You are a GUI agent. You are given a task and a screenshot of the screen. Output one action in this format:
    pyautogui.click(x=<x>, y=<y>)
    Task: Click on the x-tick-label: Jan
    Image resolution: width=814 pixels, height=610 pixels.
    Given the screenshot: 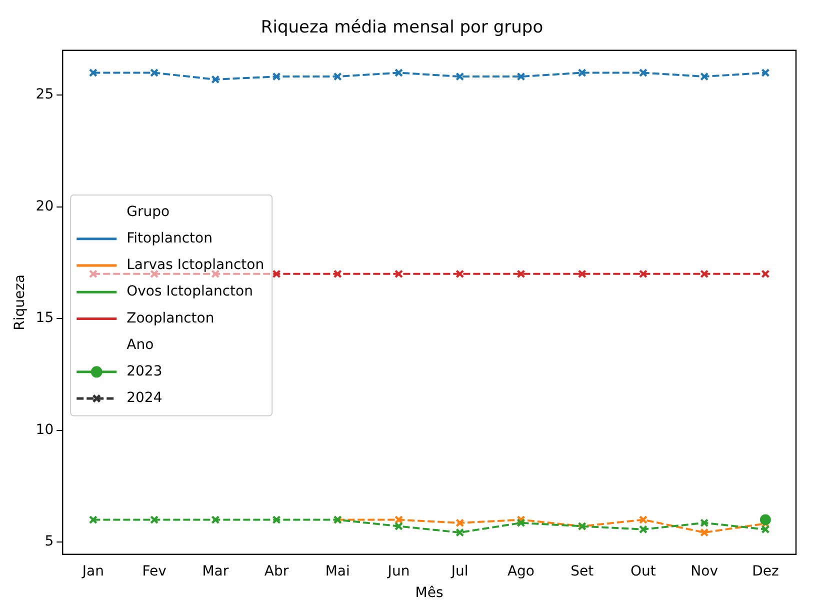 What is the action you would take?
    pyautogui.click(x=92, y=571)
    